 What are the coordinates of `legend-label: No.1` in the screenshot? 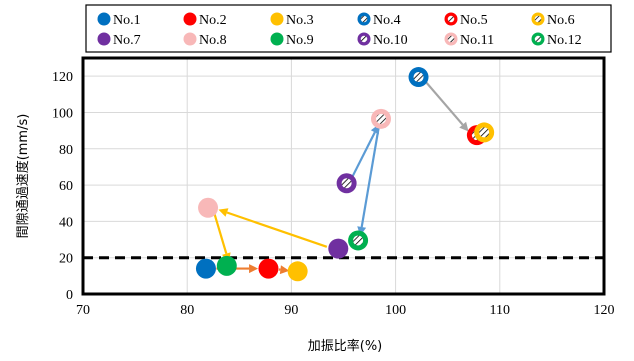 It's located at (127, 20).